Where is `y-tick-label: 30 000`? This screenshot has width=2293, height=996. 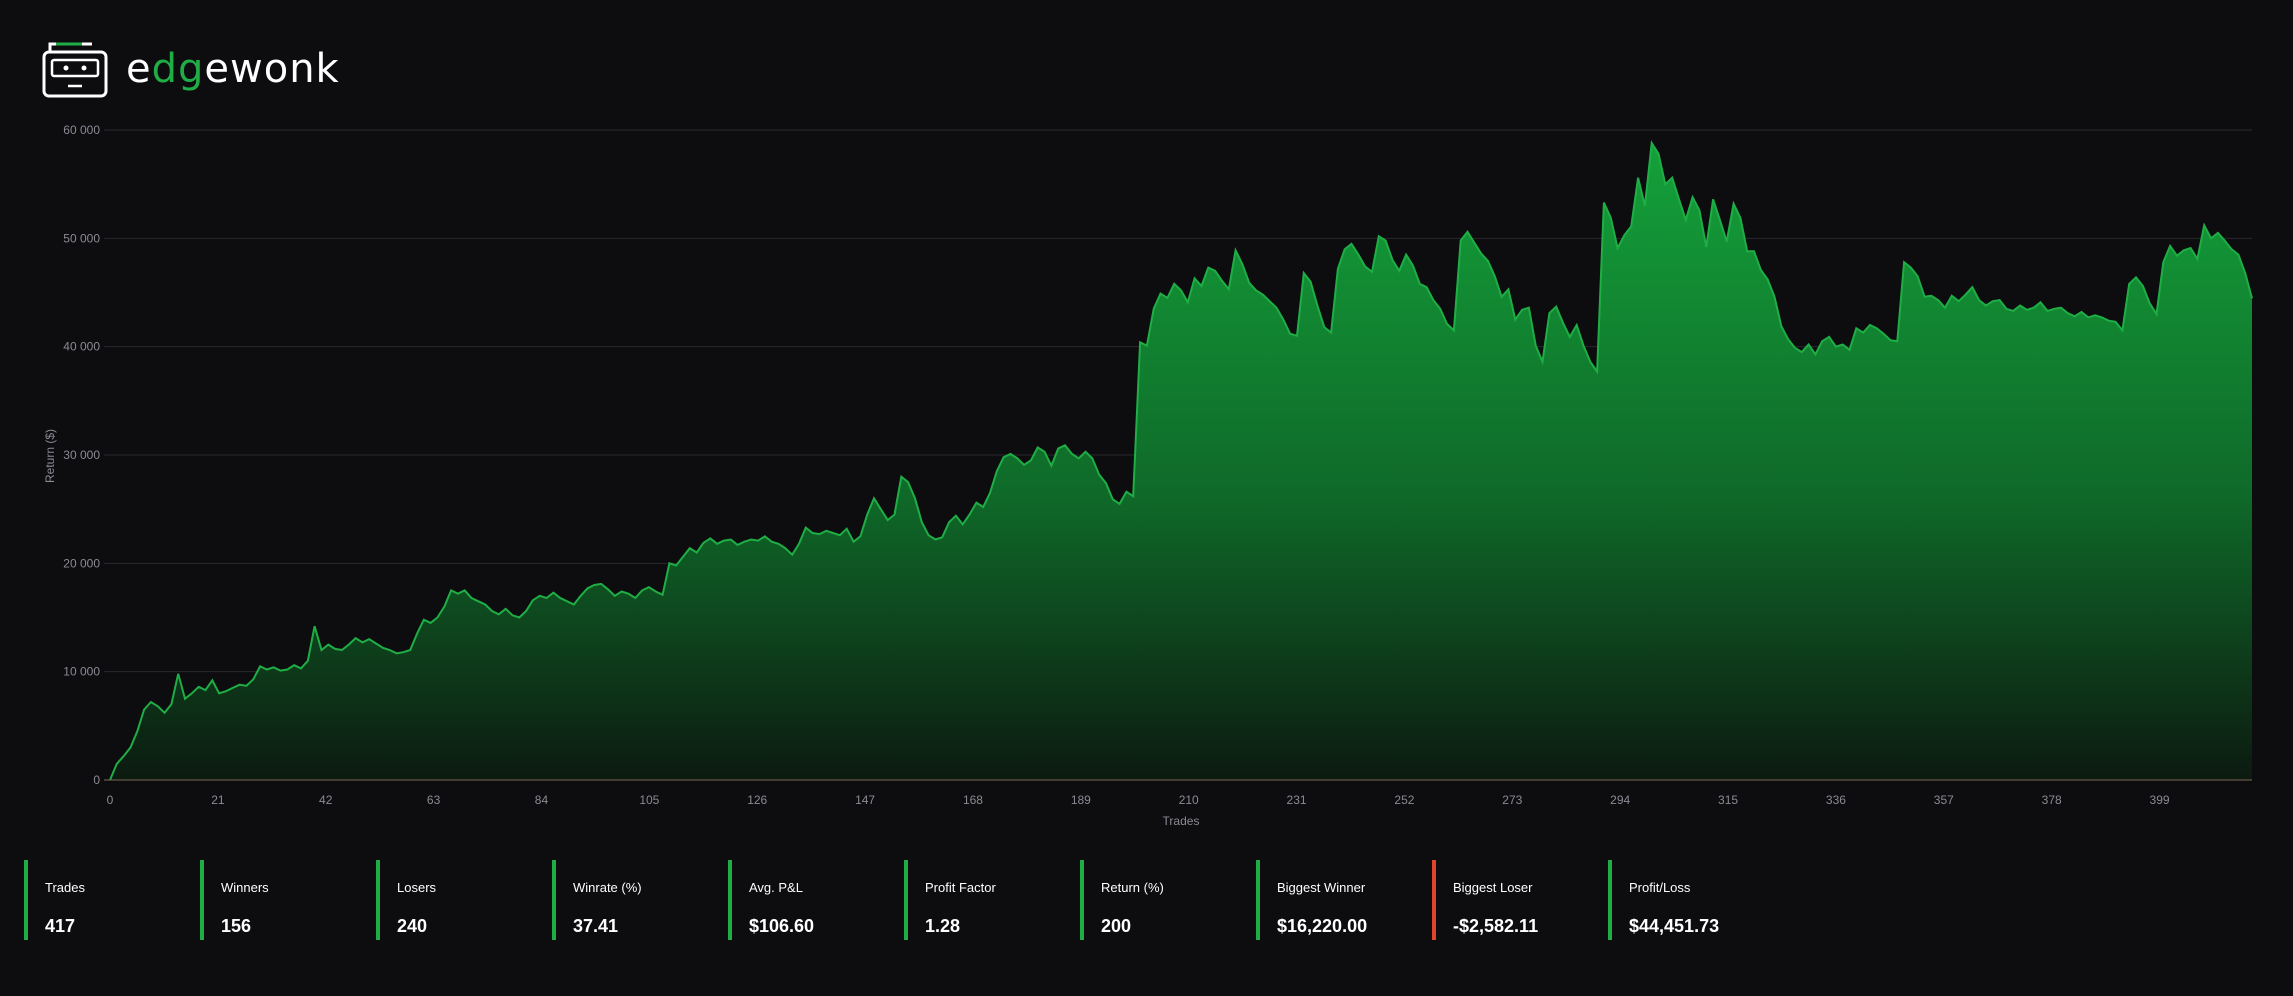
y-tick-label: 30 000 is located at coordinates (81, 455).